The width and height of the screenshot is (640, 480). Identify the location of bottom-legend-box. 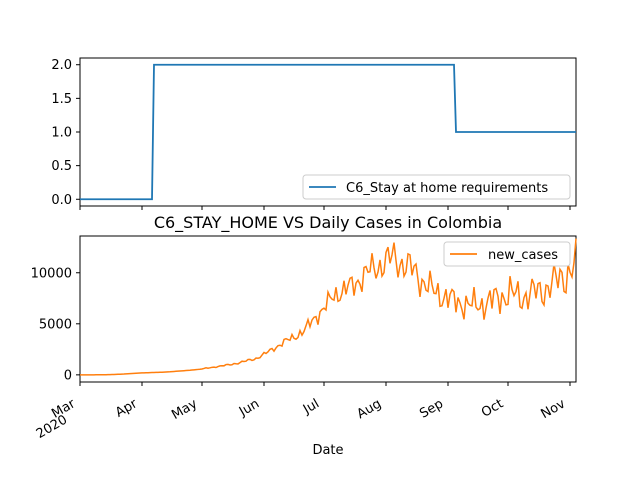
(507, 254).